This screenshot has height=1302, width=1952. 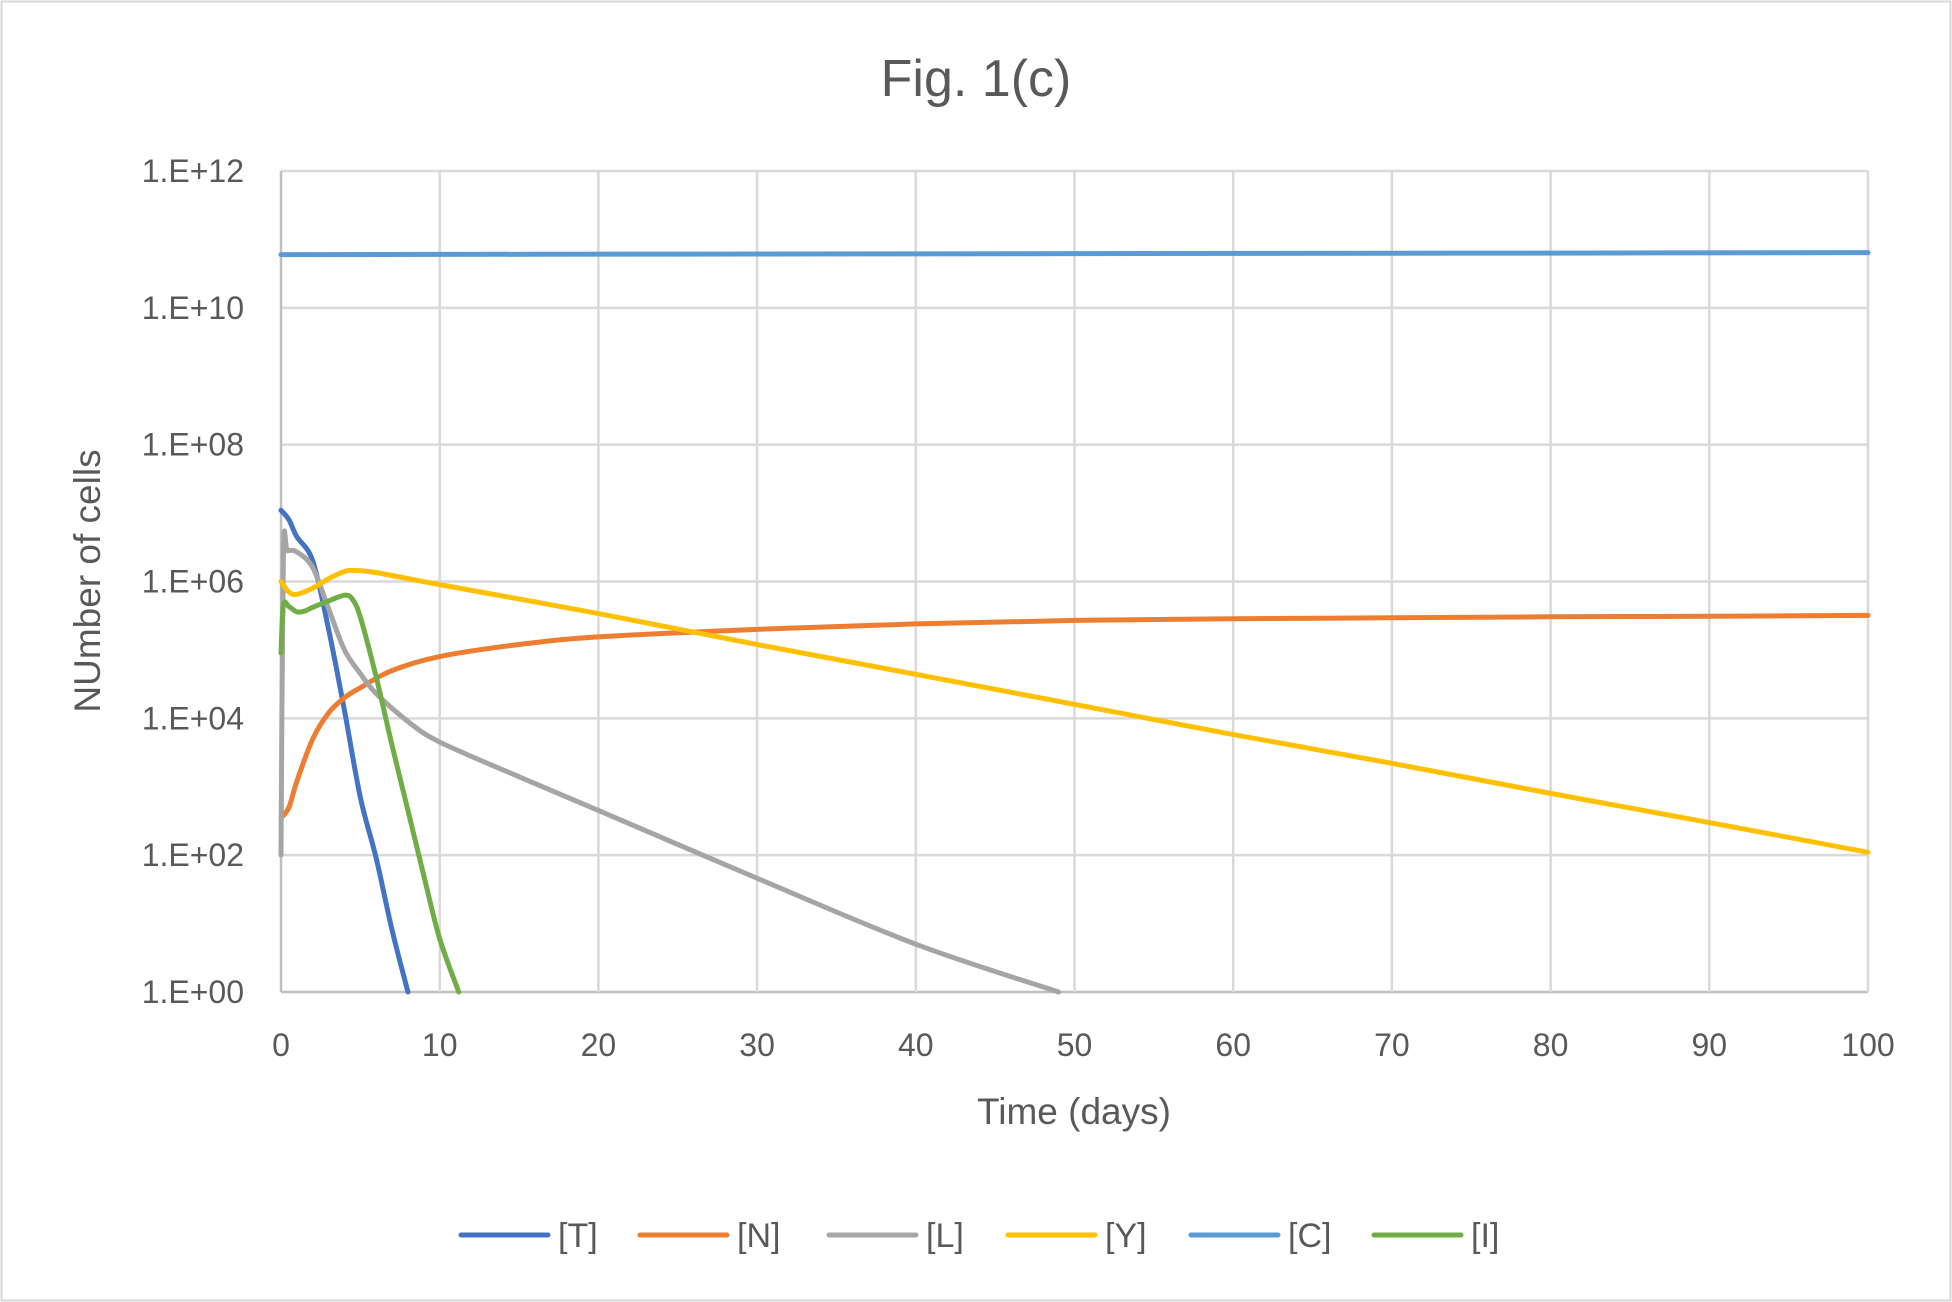 I want to click on x-tick-label: 0, so click(x=281, y=1045).